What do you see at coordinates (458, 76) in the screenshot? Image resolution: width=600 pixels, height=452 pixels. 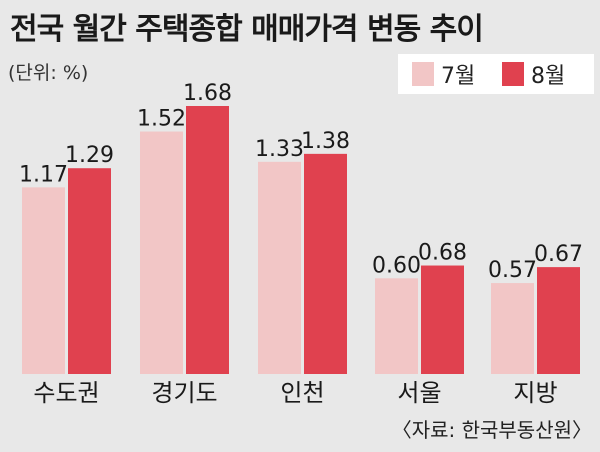 I see `legend-label-july: 7월` at bounding box center [458, 76].